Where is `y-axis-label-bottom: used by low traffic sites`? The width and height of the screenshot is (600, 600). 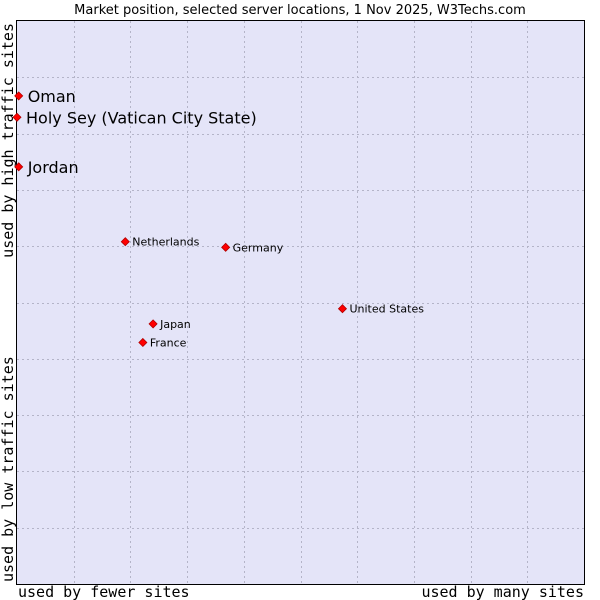
y-axis-label-bottom: used by low traffic sites is located at coordinates (8, 469).